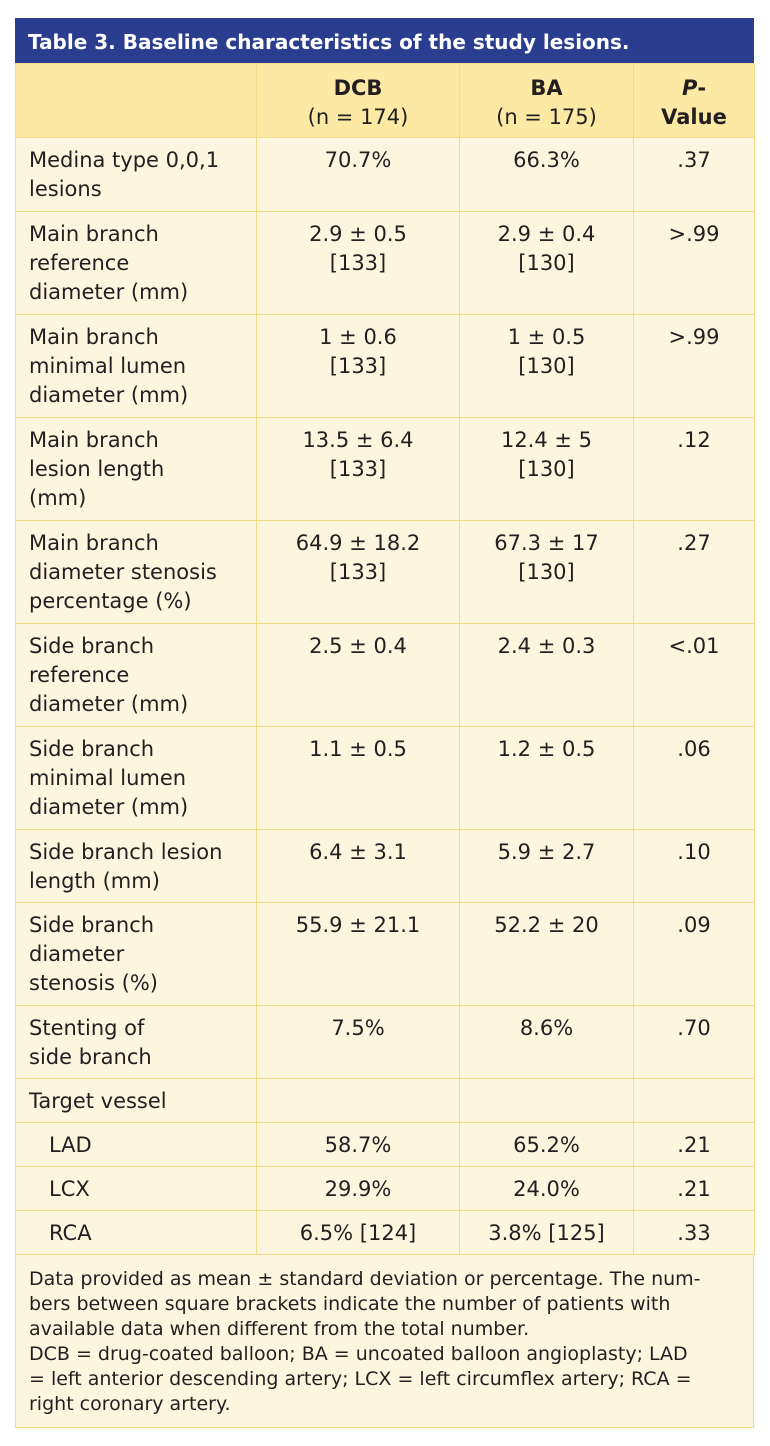  Describe the element at coordinates (694, 1232) in the screenshot. I see `p-value-cell: .33` at that location.